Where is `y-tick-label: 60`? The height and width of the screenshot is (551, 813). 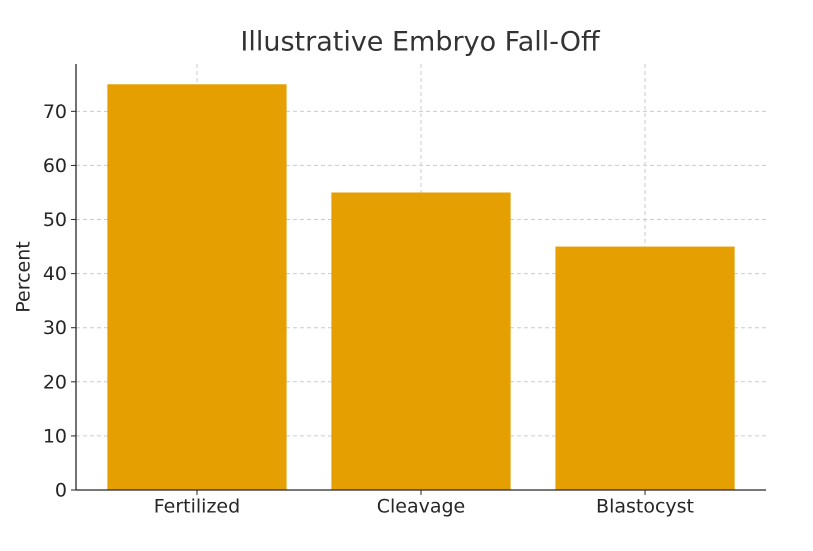
y-tick-label: 60 is located at coordinates (55, 166).